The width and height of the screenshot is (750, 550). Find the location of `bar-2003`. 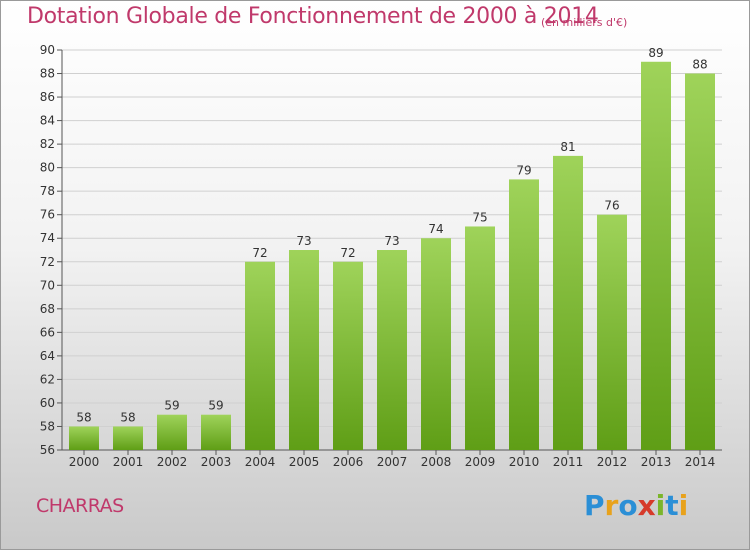

bar-2003 is located at coordinates (216, 432).